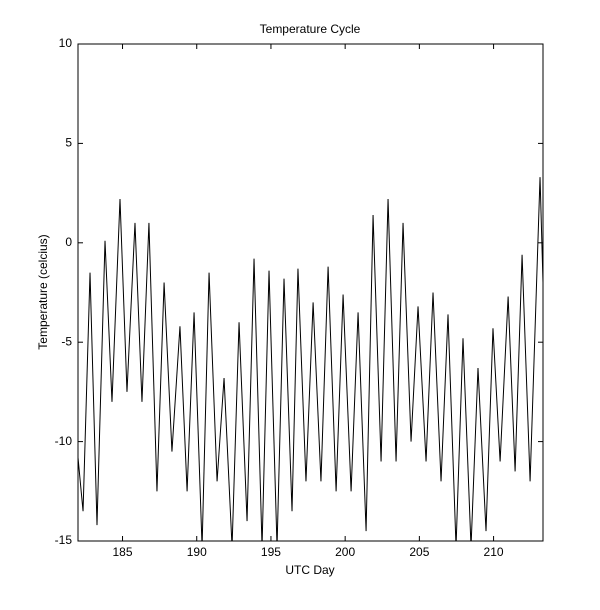  What do you see at coordinates (419, 552) in the screenshot?
I see `x-tick-label: 205` at bounding box center [419, 552].